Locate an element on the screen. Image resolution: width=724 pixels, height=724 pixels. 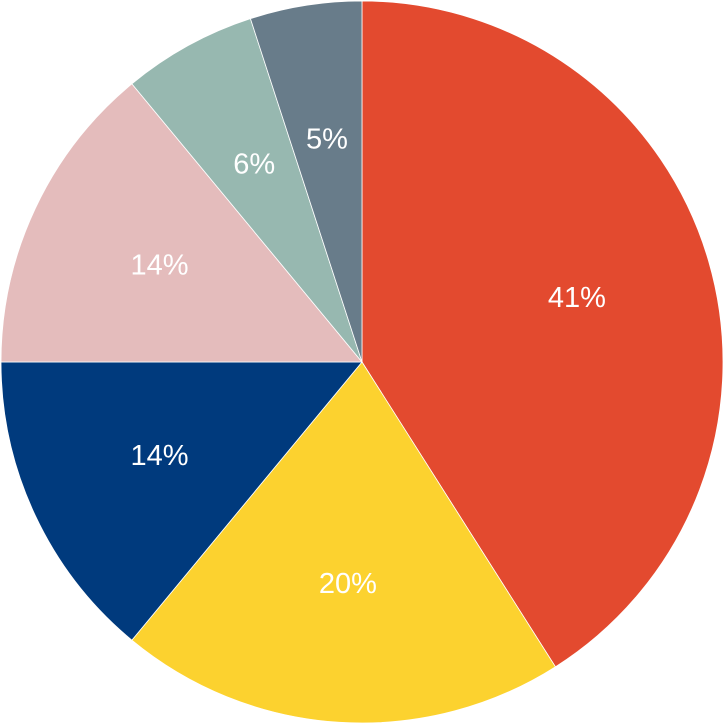
slice-label: 20% is located at coordinates (348, 584).